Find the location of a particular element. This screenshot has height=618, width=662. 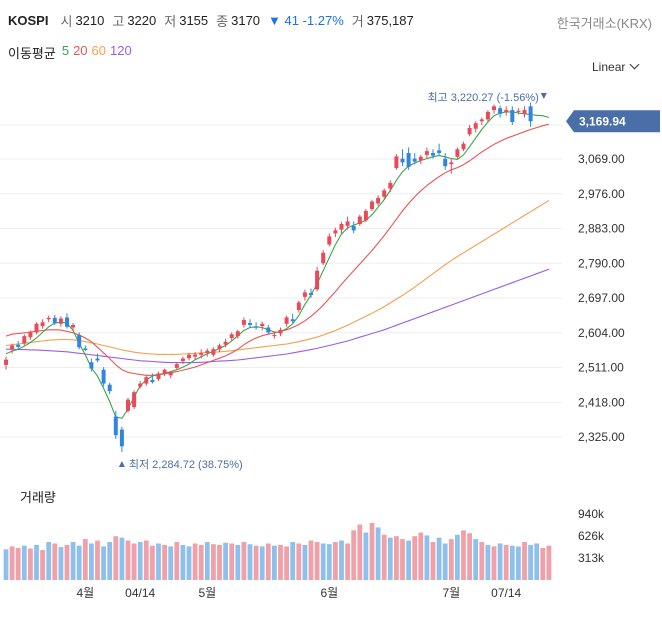

ma-legend: 이동평균 5 20 60 120 is located at coordinates (70, 52).